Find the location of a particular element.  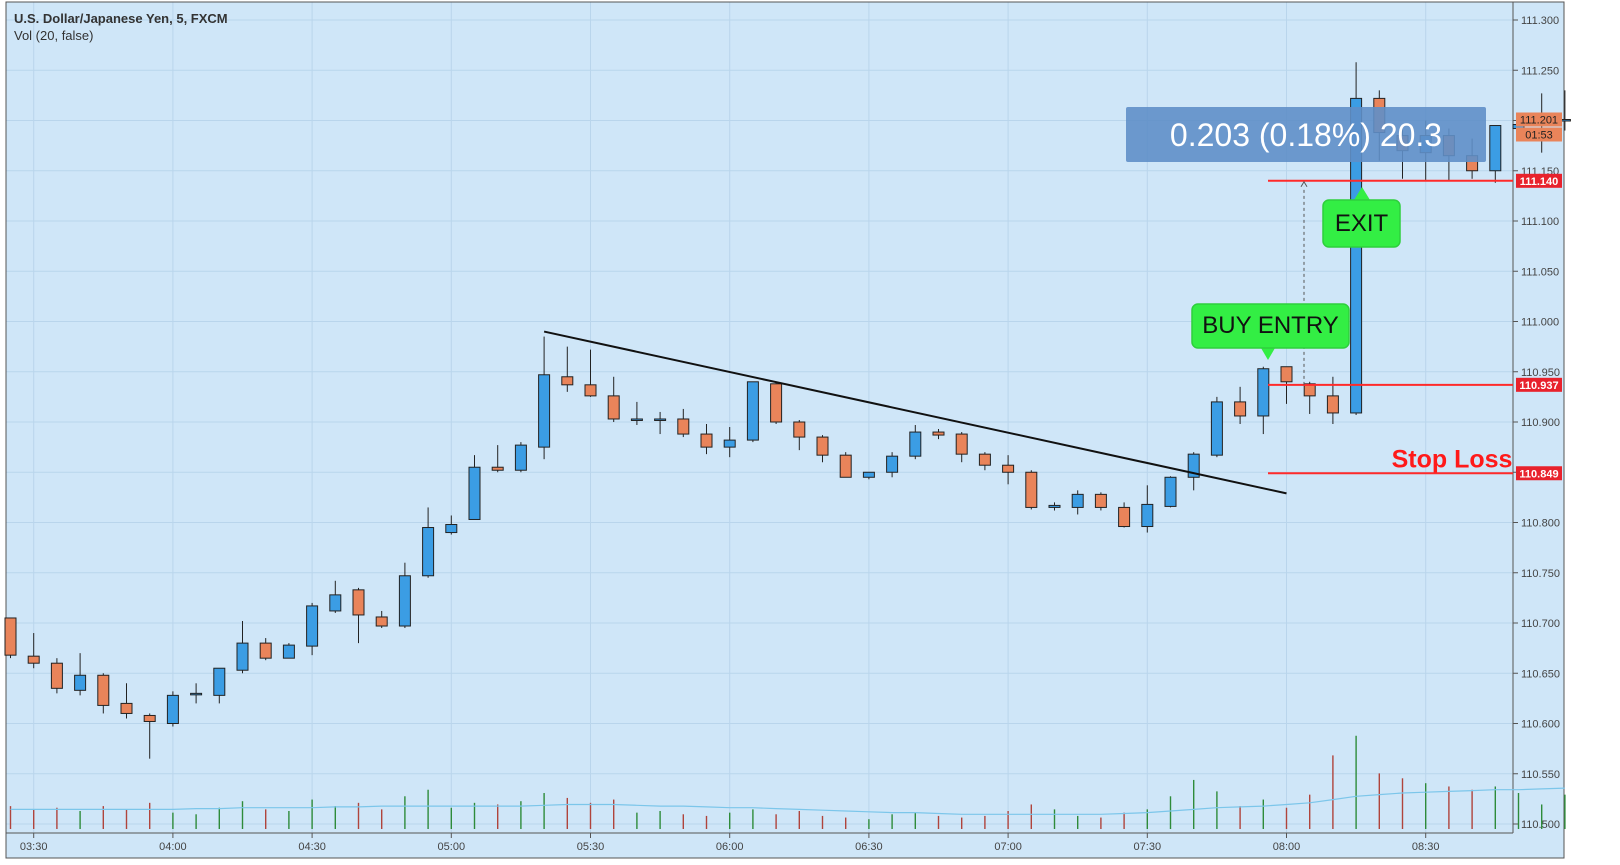

x-tick-label: 07:00 is located at coordinates (1008, 847).